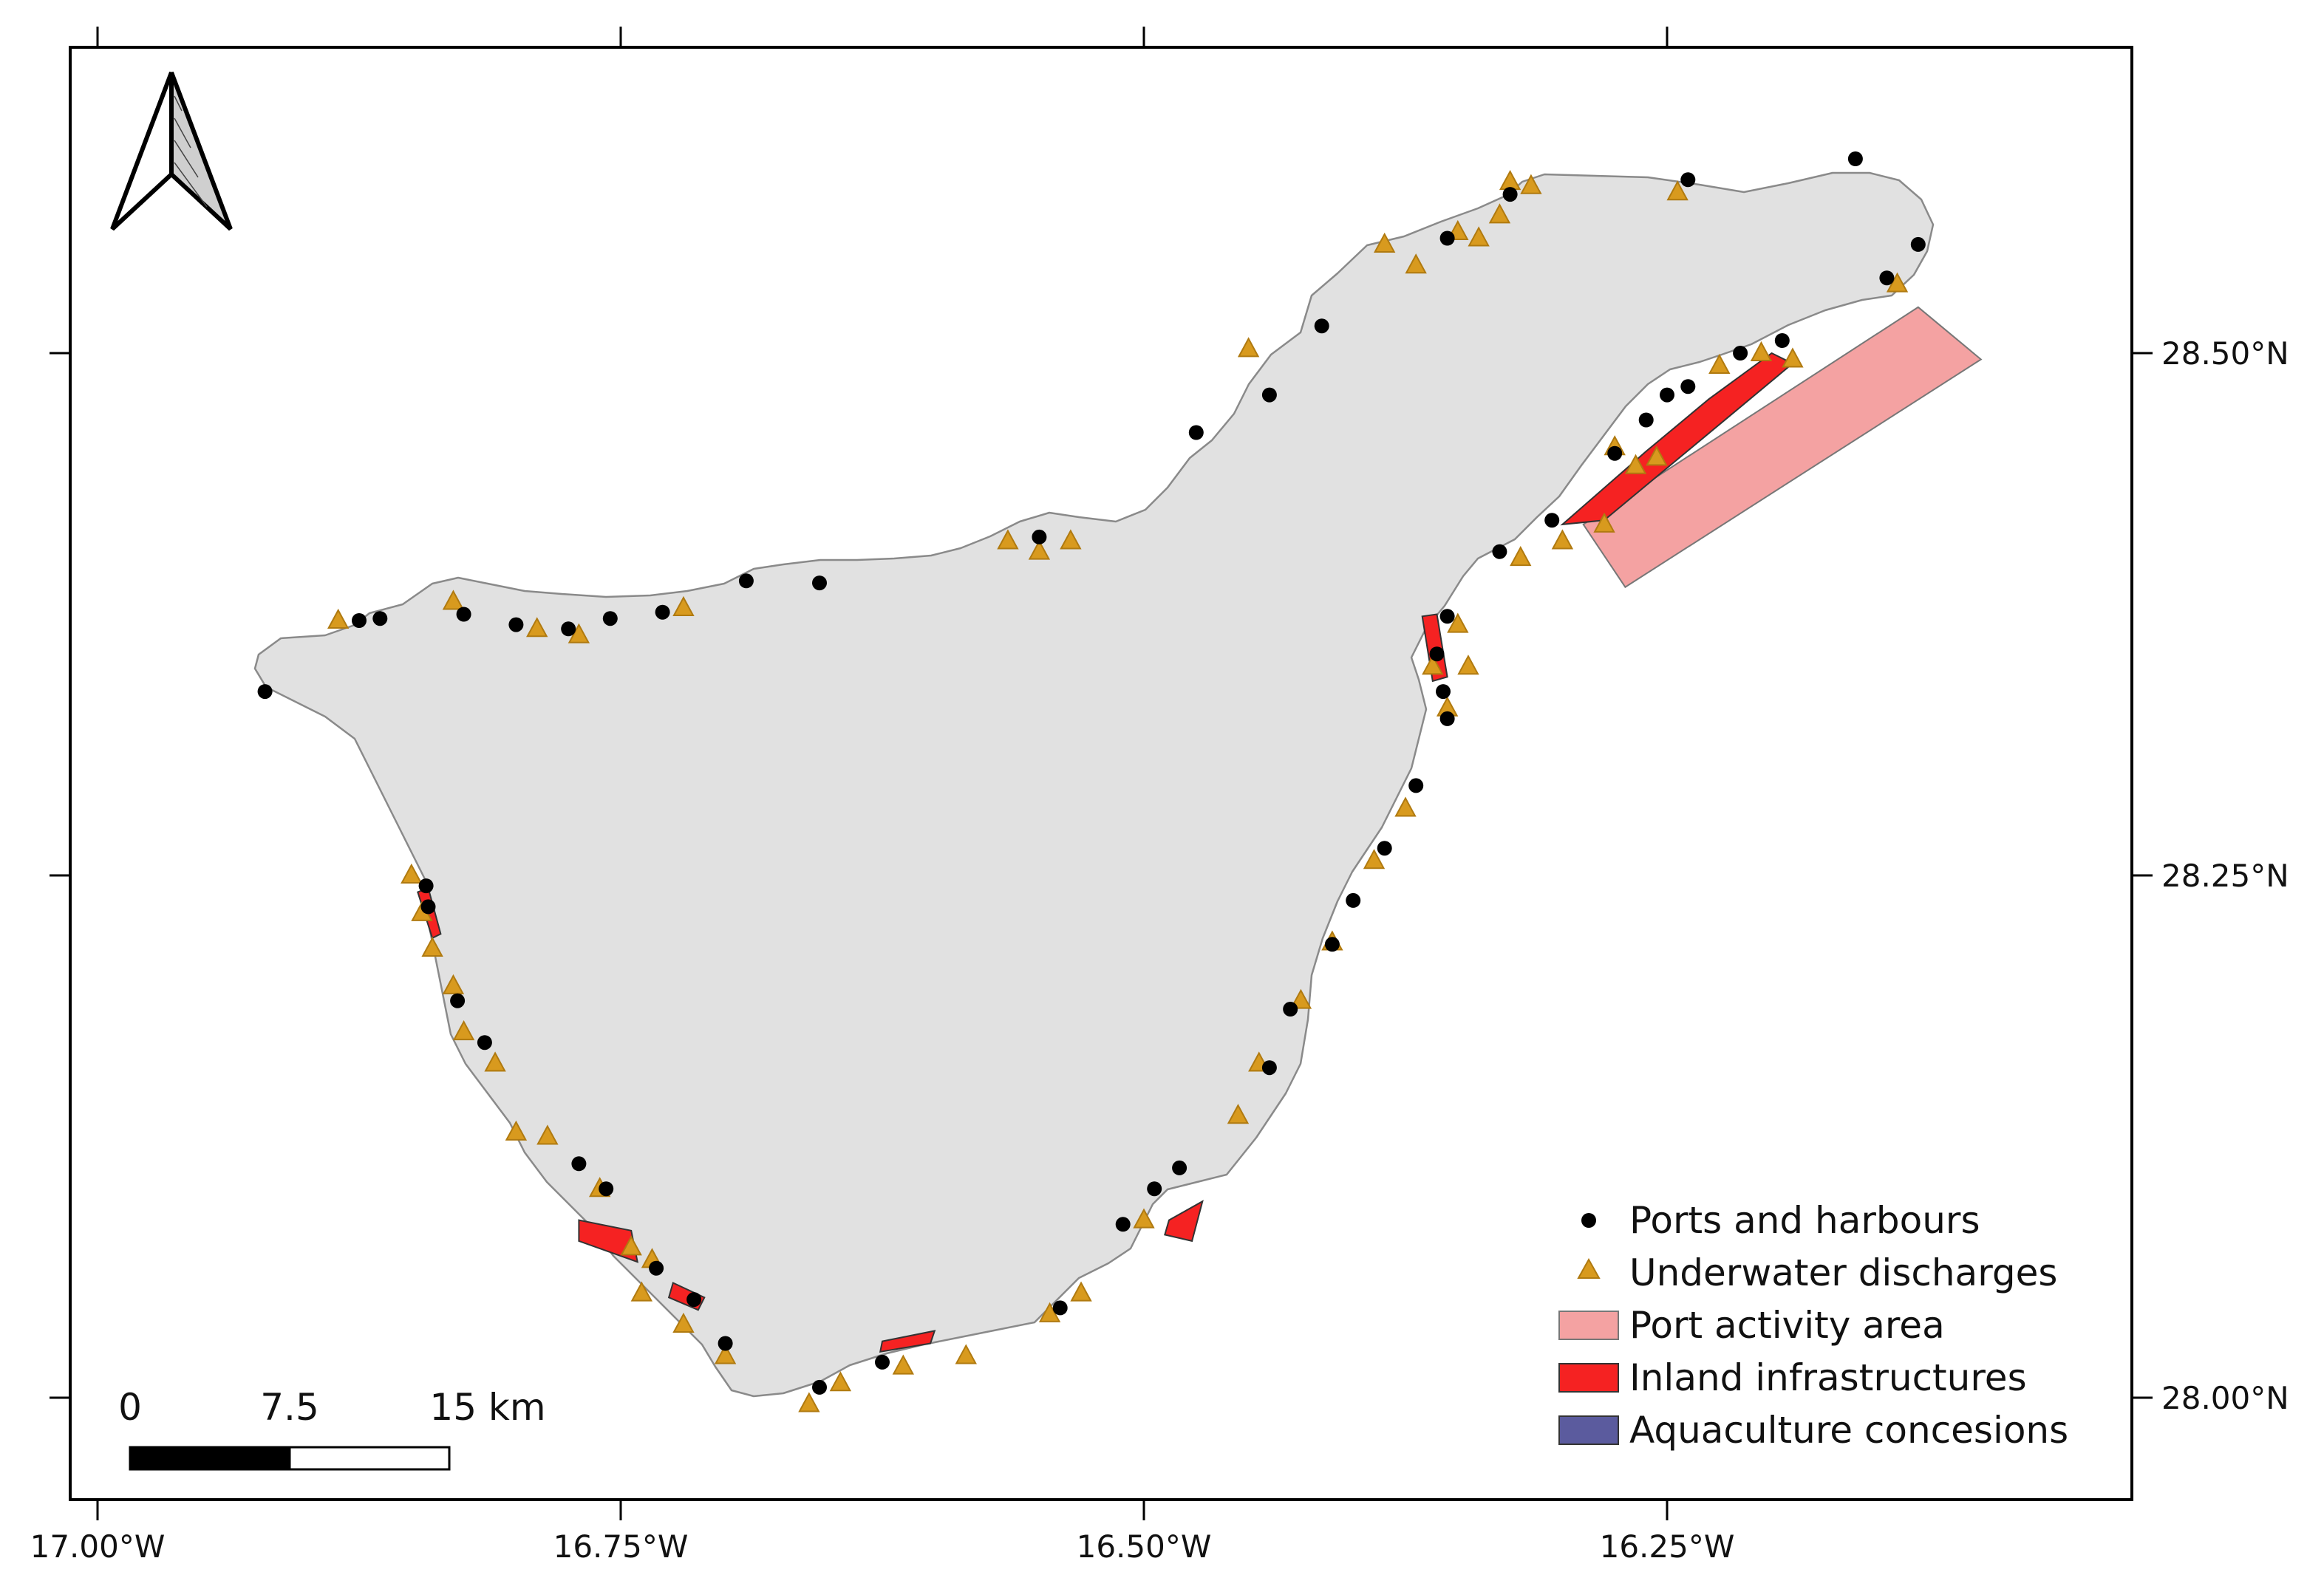 The image size is (2324, 1592). What do you see at coordinates (332, 1428) in the screenshot?
I see `scale-bar: 0 7.5 15 km` at bounding box center [332, 1428].